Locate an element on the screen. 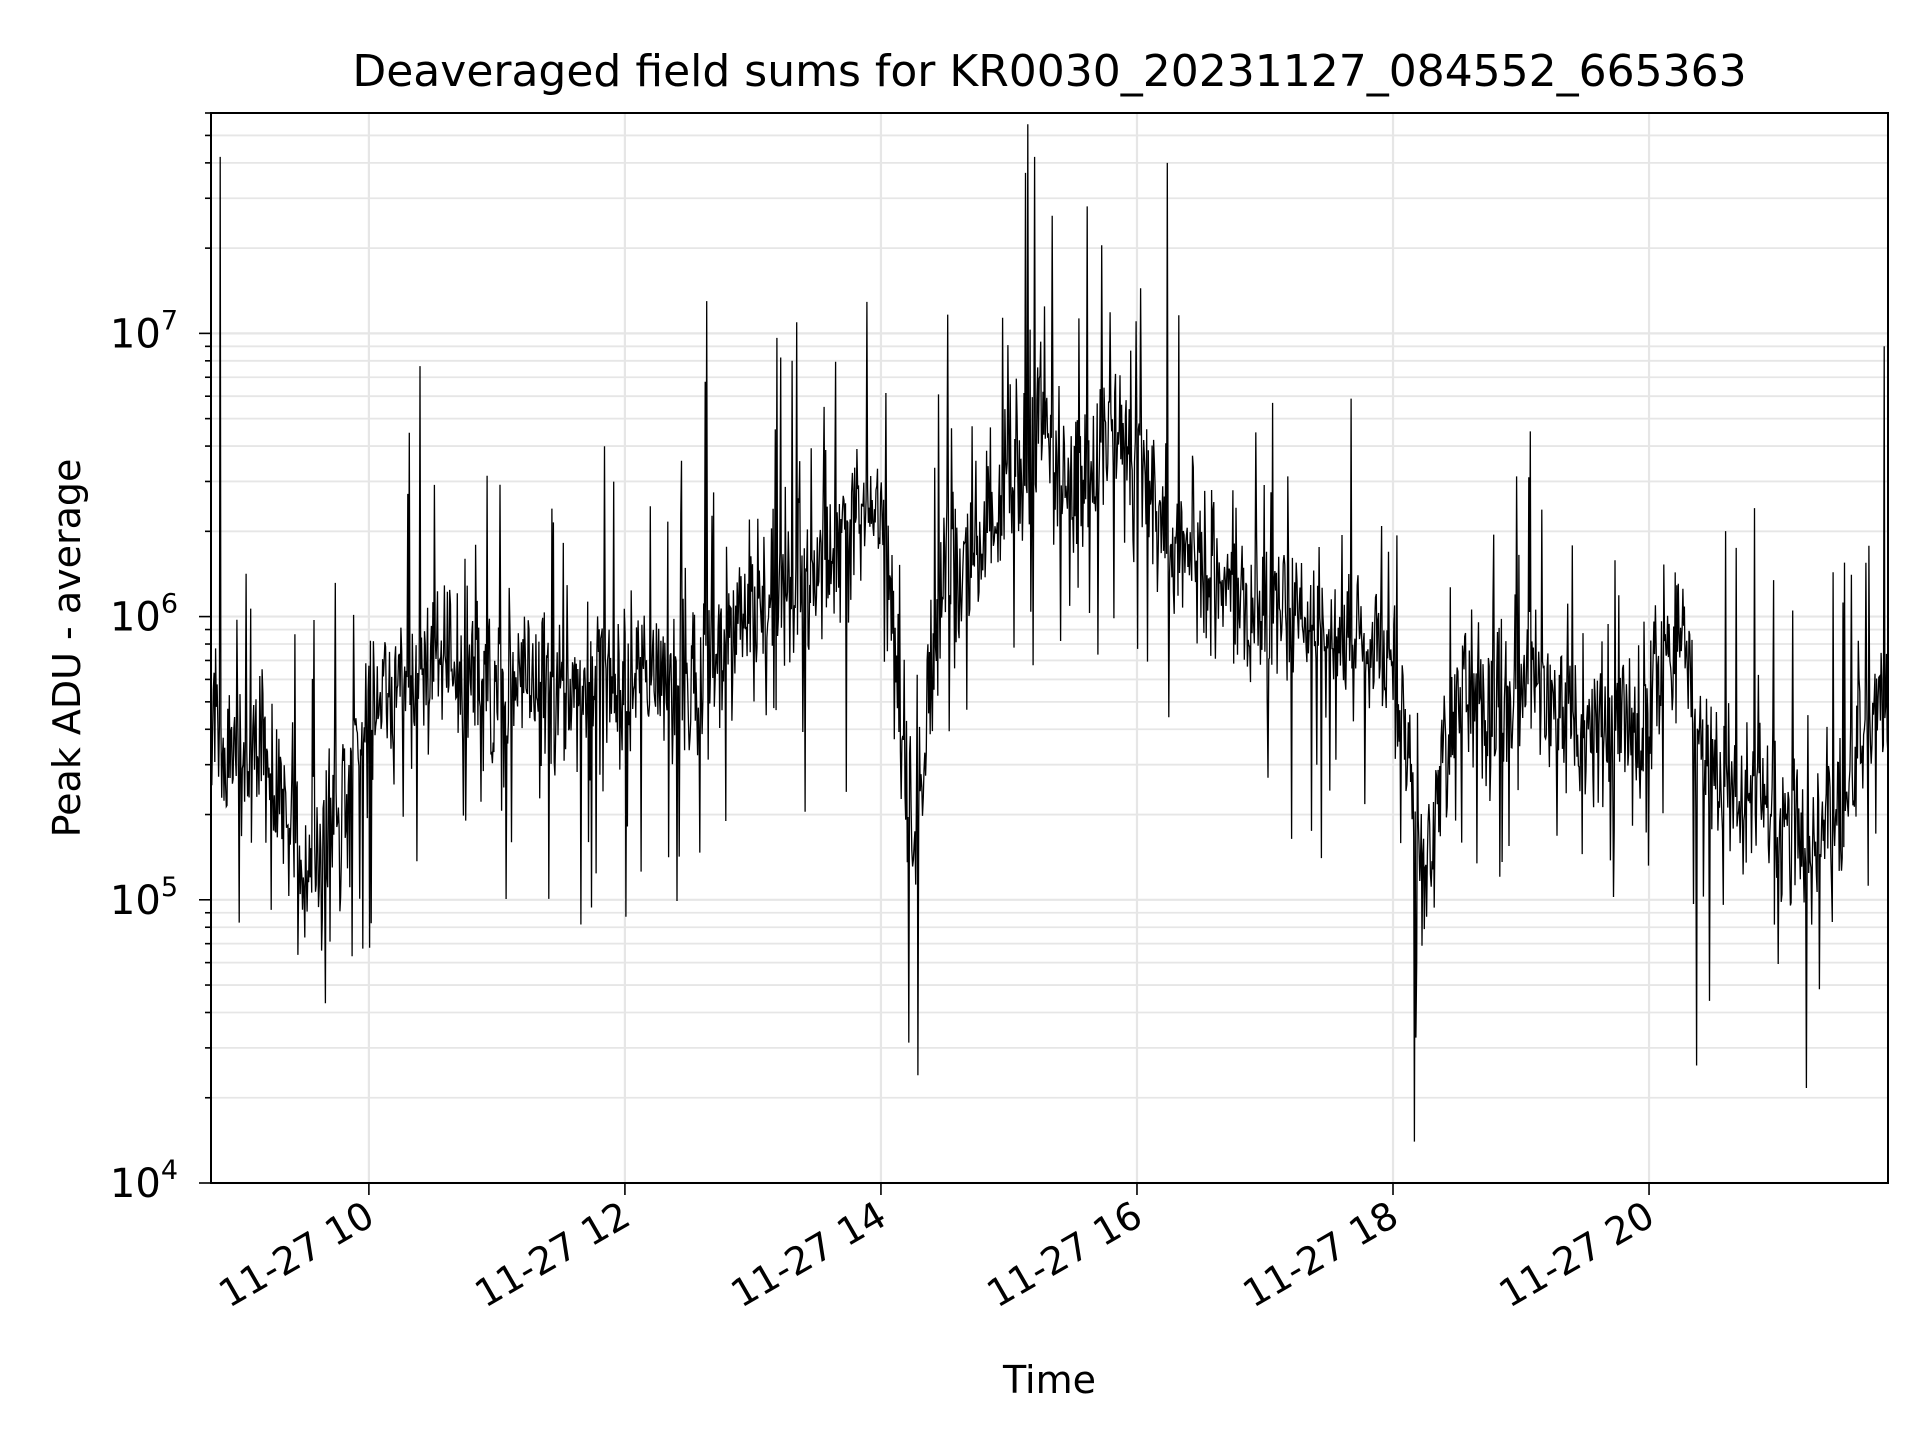 The height and width of the screenshot is (1440, 1920). y-tick-label: 10⁵ is located at coordinates (144, 898).